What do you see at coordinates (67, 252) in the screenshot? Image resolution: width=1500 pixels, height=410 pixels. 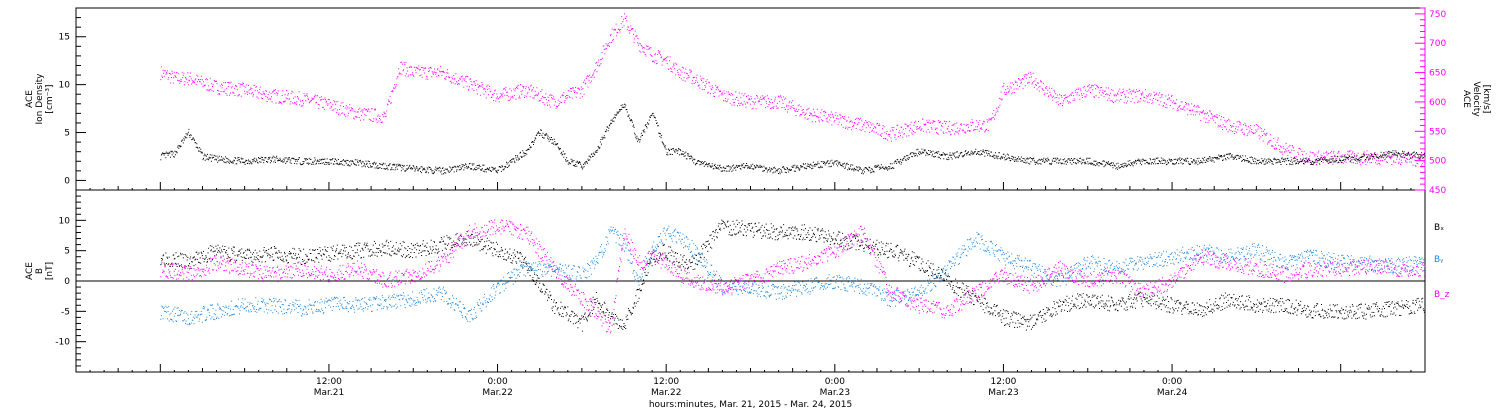 I see `bottom-y-tick-label: 5` at bounding box center [67, 252].